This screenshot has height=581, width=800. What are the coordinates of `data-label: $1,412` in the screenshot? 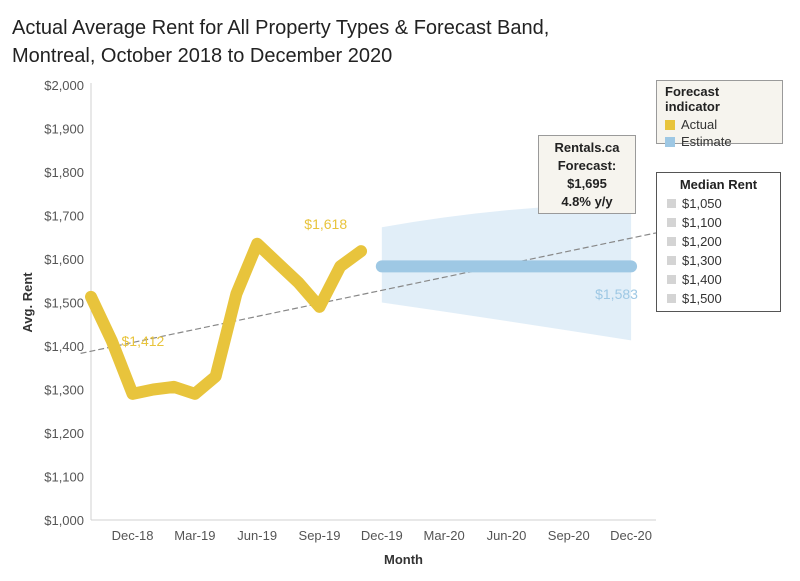 It's located at (143, 341).